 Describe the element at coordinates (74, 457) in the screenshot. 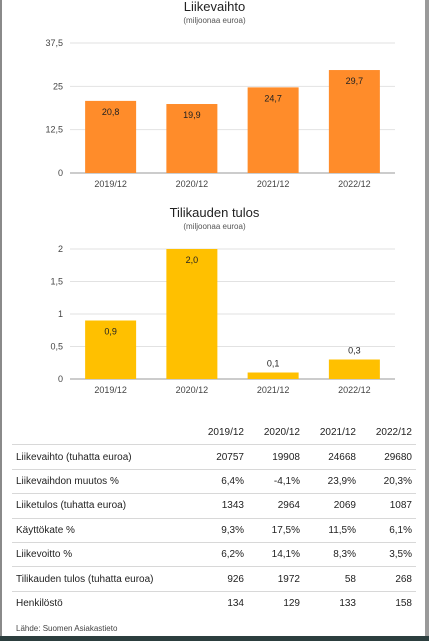

I see `row-label: Liikevaihto (tuhatta euroa)` at that location.